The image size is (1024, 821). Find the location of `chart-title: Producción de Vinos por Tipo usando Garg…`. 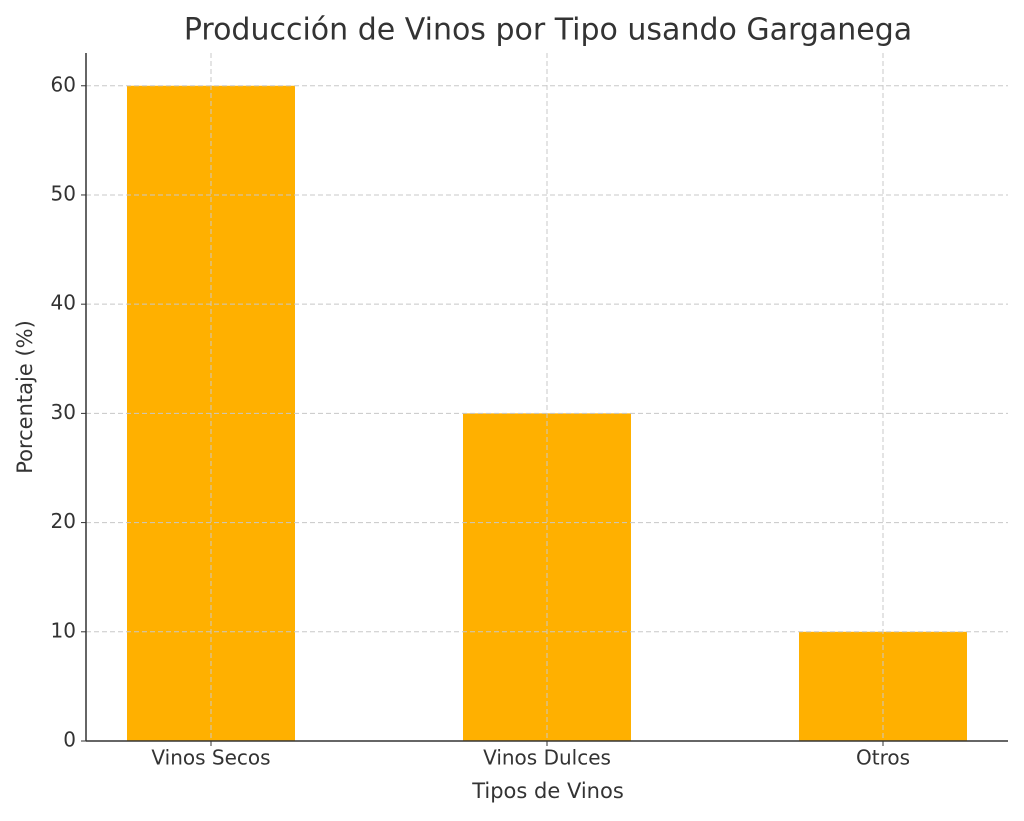

chart-title: Producción de Vinos por Tipo usando Garg… is located at coordinates (548, 30).